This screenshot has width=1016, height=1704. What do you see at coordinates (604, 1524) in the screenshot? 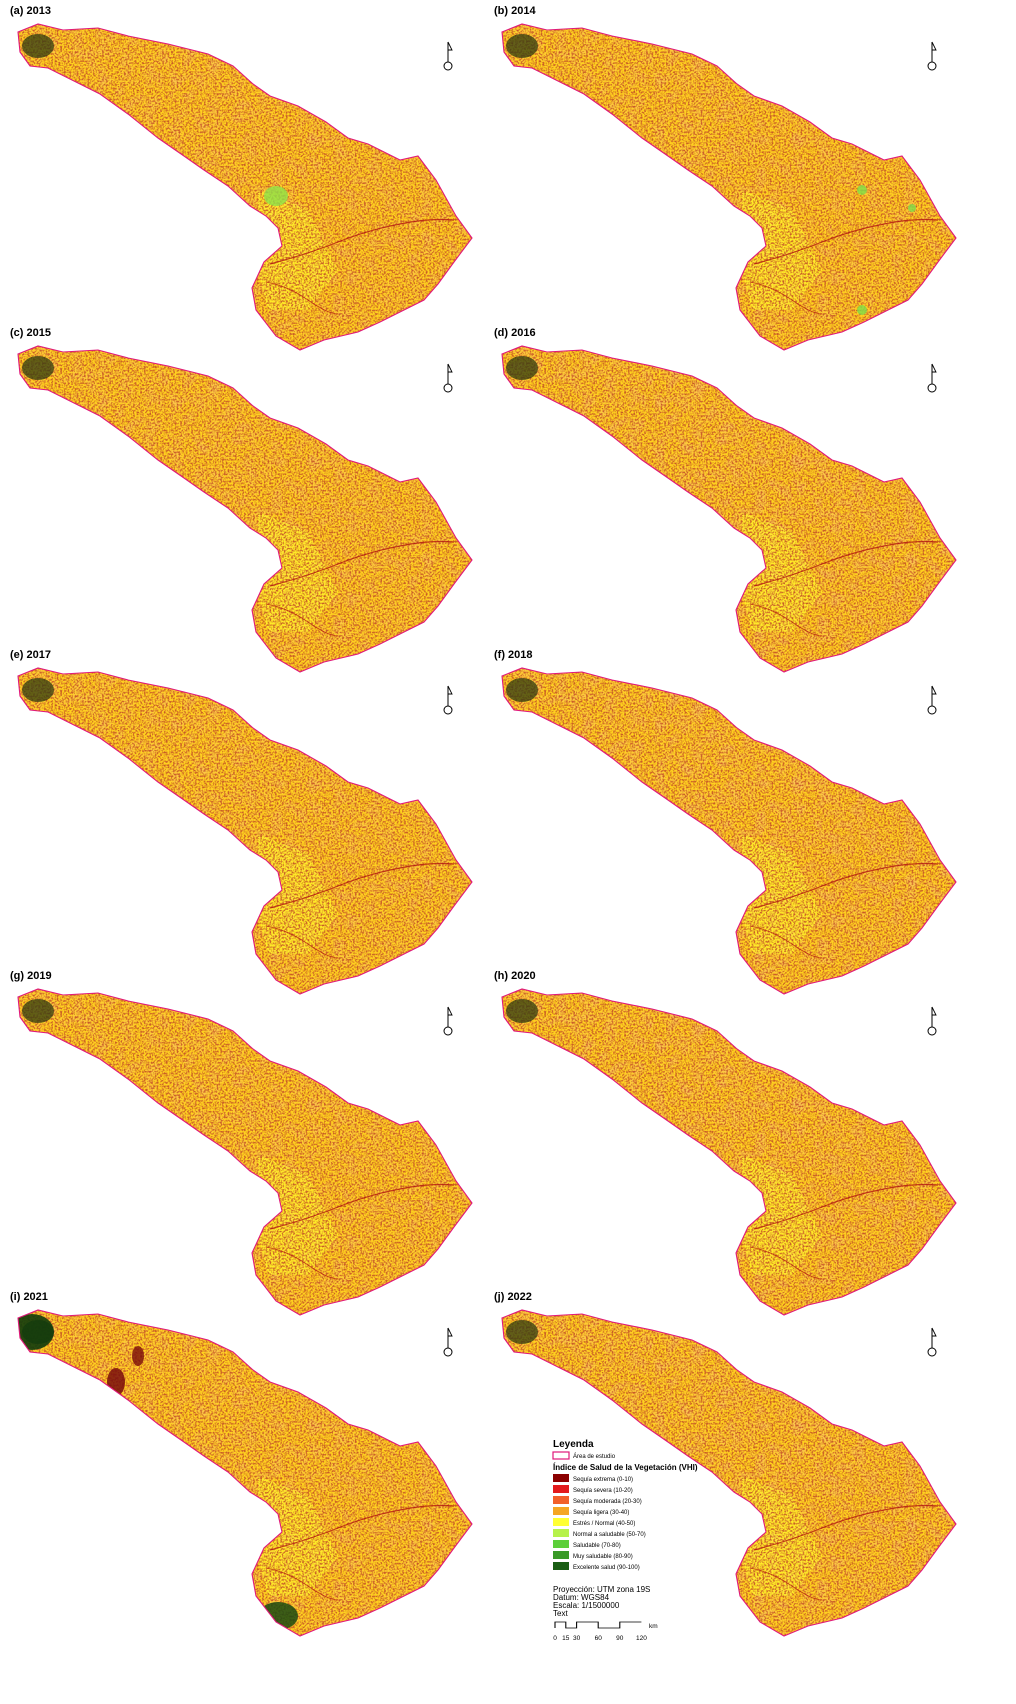
I see `legend-class-label: Estrés / Normal (40-50)` at bounding box center [604, 1524].